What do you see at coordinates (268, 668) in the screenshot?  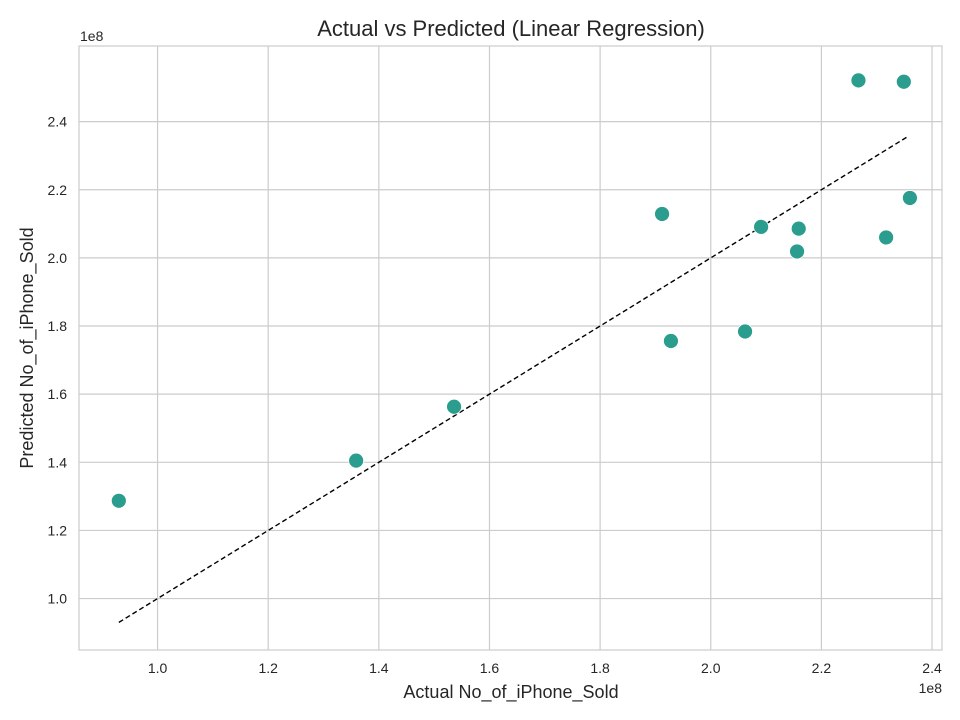 I see `x-tick-label: 1.2` at bounding box center [268, 668].